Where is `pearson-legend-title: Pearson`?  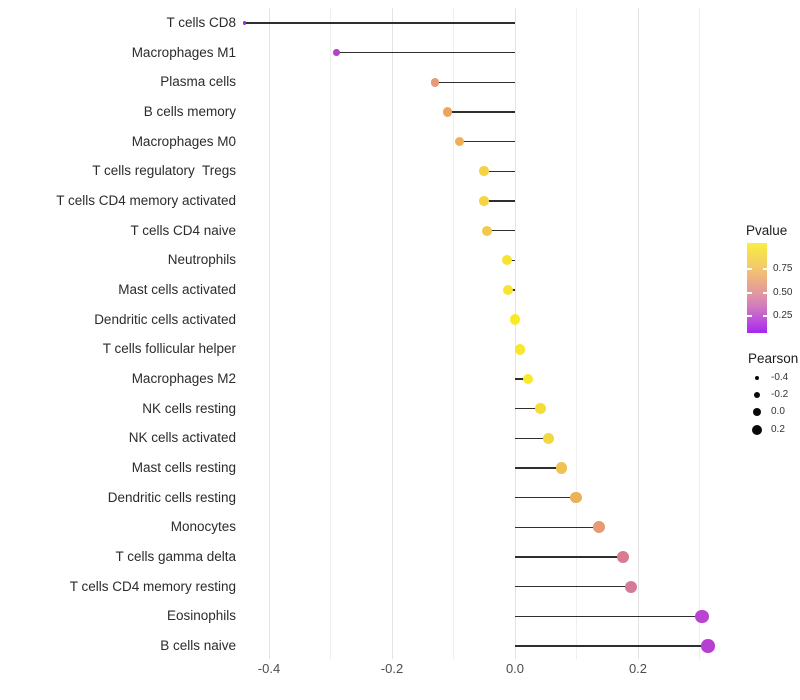
pearson-legend-title: Pearson is located at coordinates (773, 358).